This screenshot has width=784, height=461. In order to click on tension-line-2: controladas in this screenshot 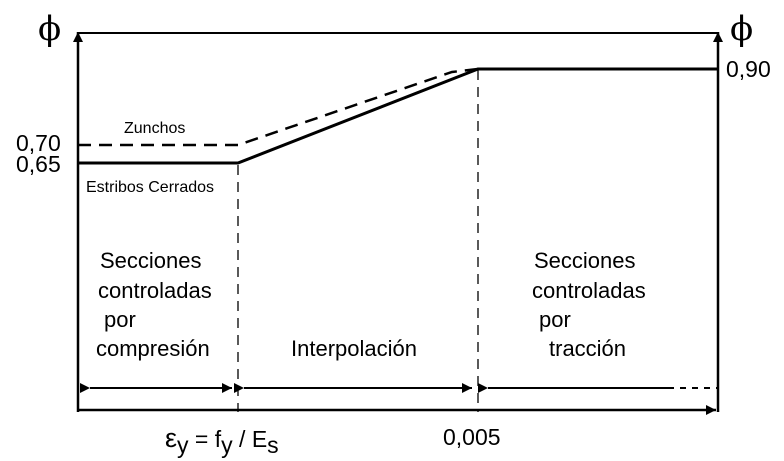, I will do `click(589, 290)`.